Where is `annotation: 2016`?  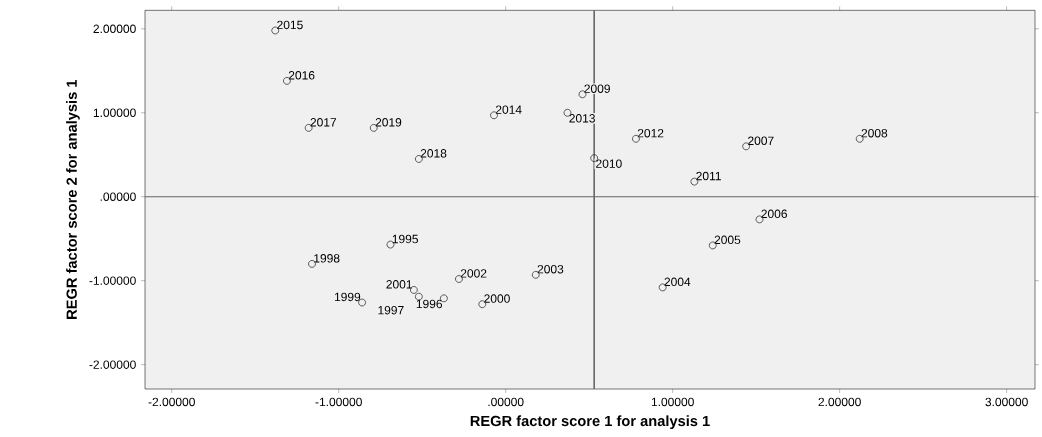
annotation: 2016 is located at coordinates (301, 75).